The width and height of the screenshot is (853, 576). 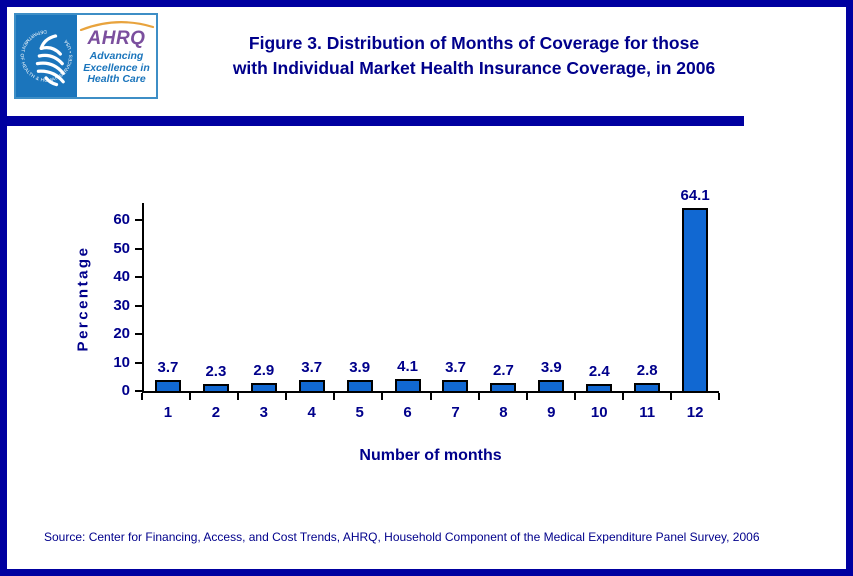 What do you see at coordinates (647, 412) in the screenshot?
I see `x-category-label: 11` at bounding box center [647, 412].